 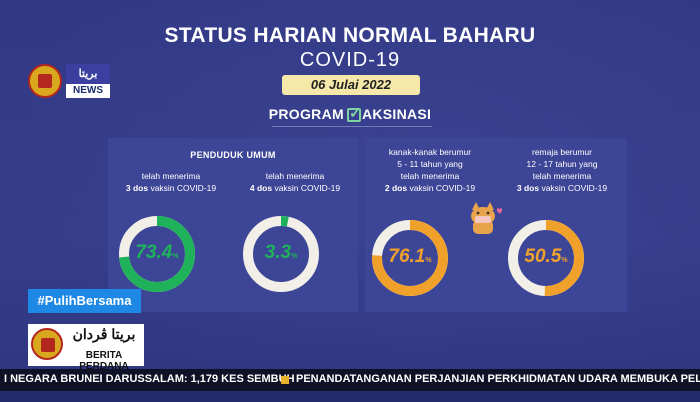 I want to click on date-badge: 06 Julai 2022, so click(x=351, y=85).